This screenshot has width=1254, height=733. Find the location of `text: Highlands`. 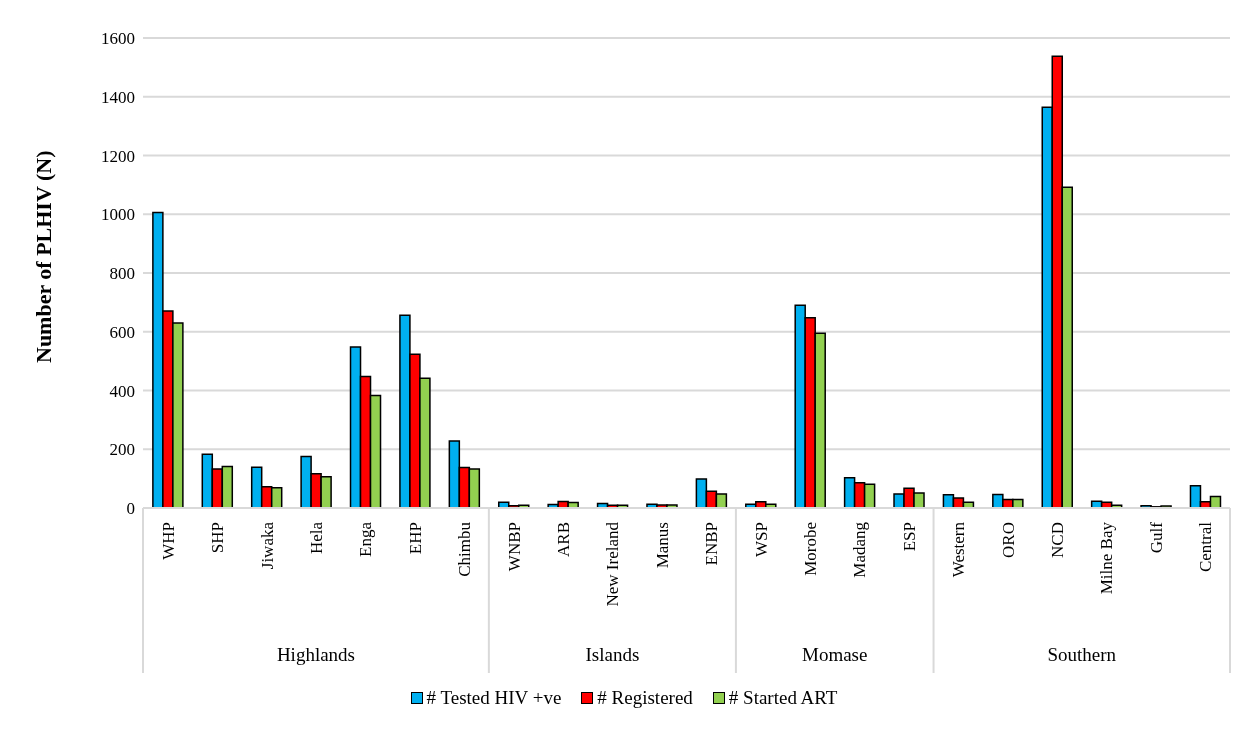

text: Highlands is located at coordinates (315, 654).